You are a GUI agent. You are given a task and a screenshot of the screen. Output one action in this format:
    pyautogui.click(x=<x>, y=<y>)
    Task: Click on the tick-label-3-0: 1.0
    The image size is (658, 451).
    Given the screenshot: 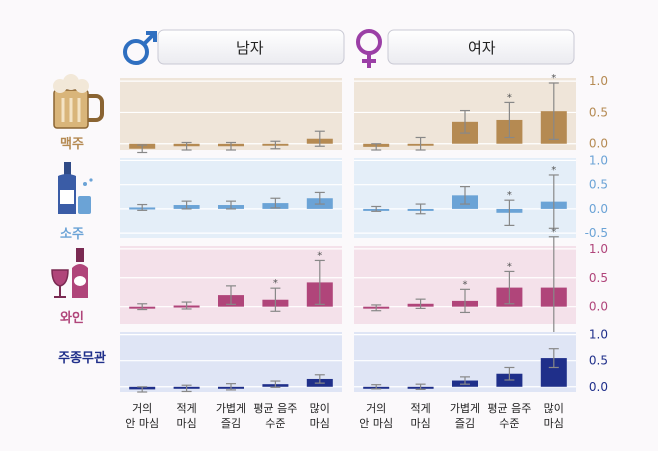 What is the action you would take?
    pyautogui.click(x=598, y=335)
    